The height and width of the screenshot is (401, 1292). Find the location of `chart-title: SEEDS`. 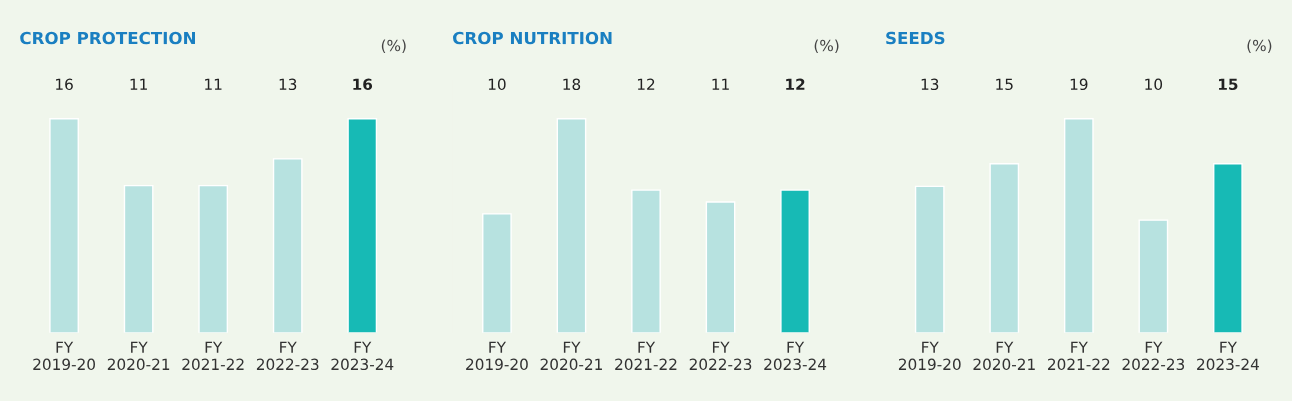

chart-title: SEEDS is located at coordinates (915, 38).